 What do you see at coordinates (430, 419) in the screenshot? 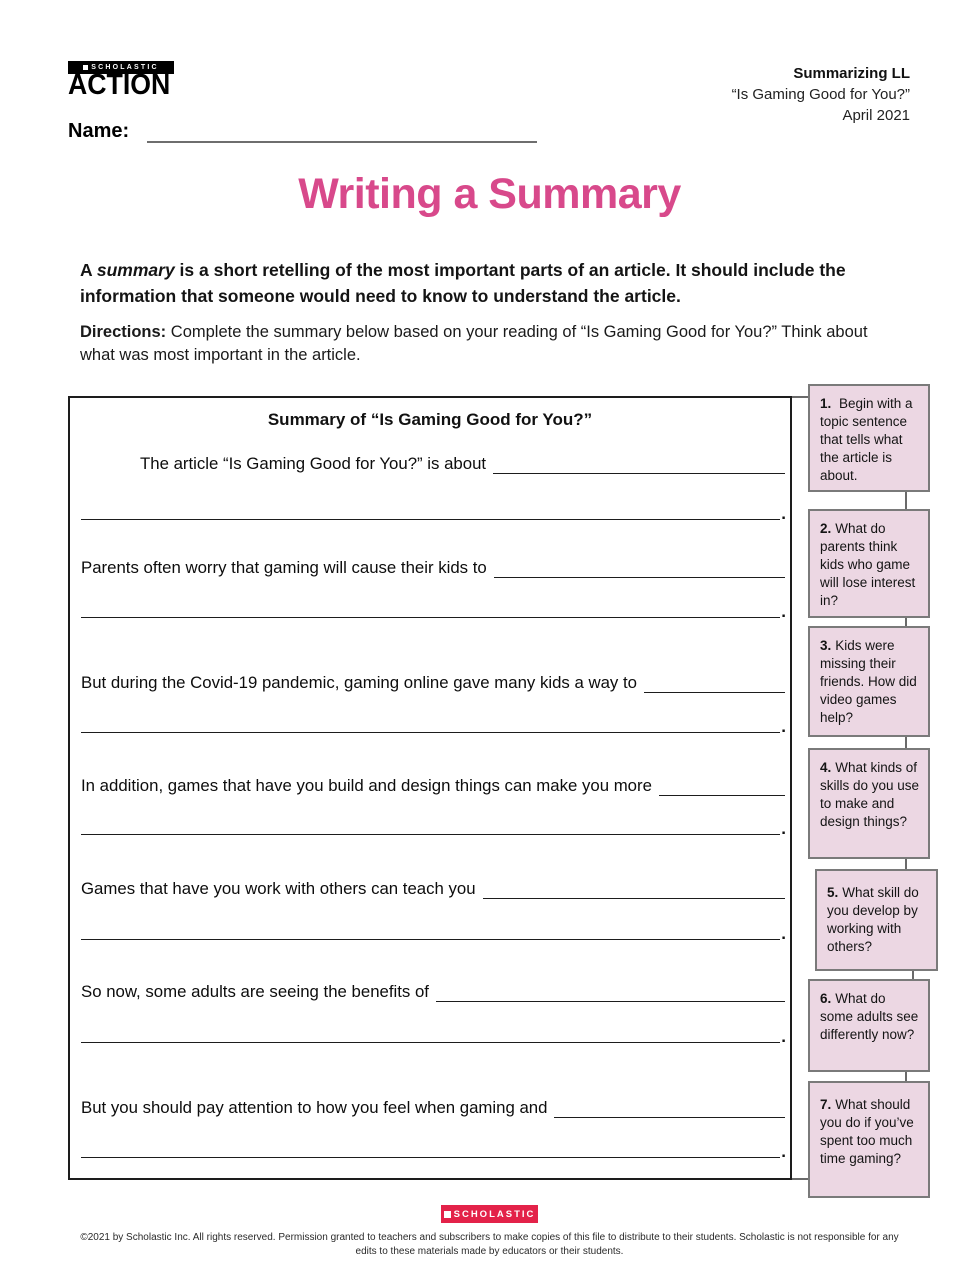
I see `summary-box-heading: Summary of “Is Gaming Good for You?”` at bounding box center [430, 419].